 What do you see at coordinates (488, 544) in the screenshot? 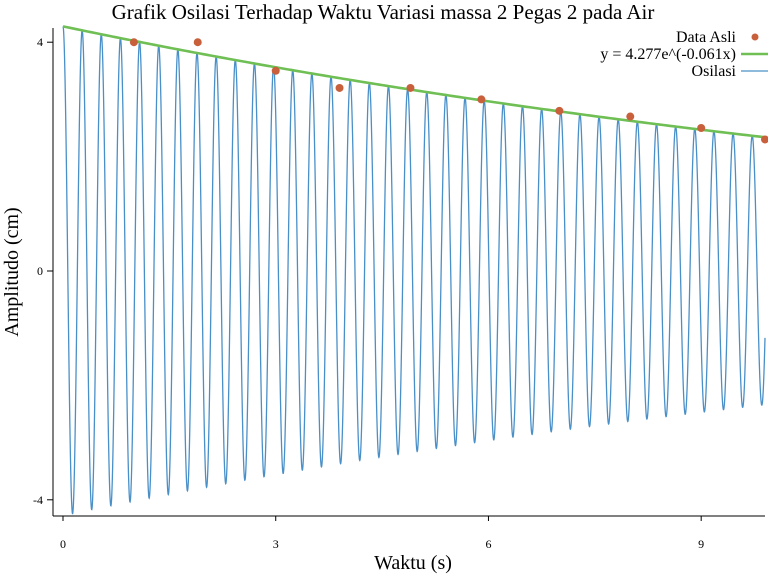
I see `x-tick-label: 6` at bounding box center [488, 544].